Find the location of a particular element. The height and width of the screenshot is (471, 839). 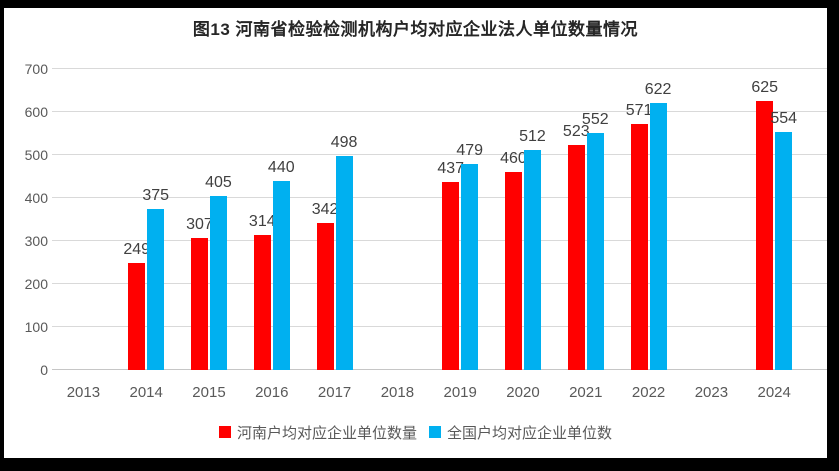

legend: 河南户均对应企业单位数量 全国户均对应企业单位数 is located at coordinates (415, 432).